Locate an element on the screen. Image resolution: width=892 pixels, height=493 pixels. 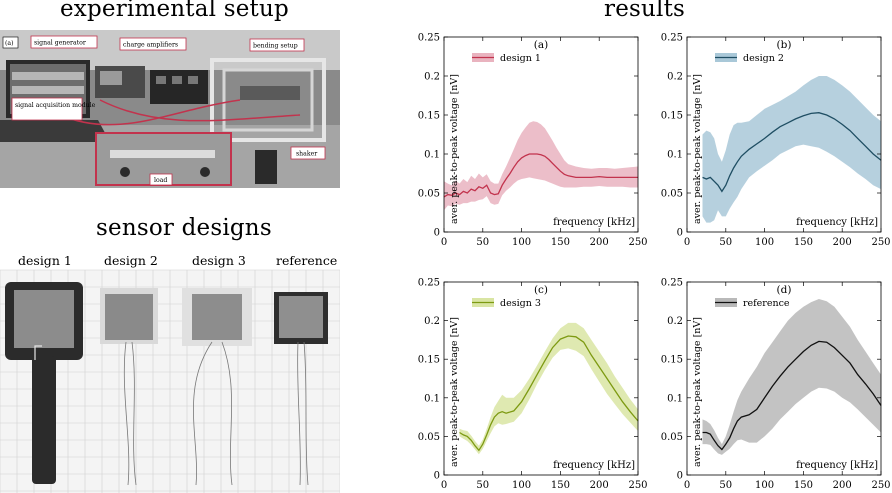
panel-label: (a) is located at coordinates (541, 45).